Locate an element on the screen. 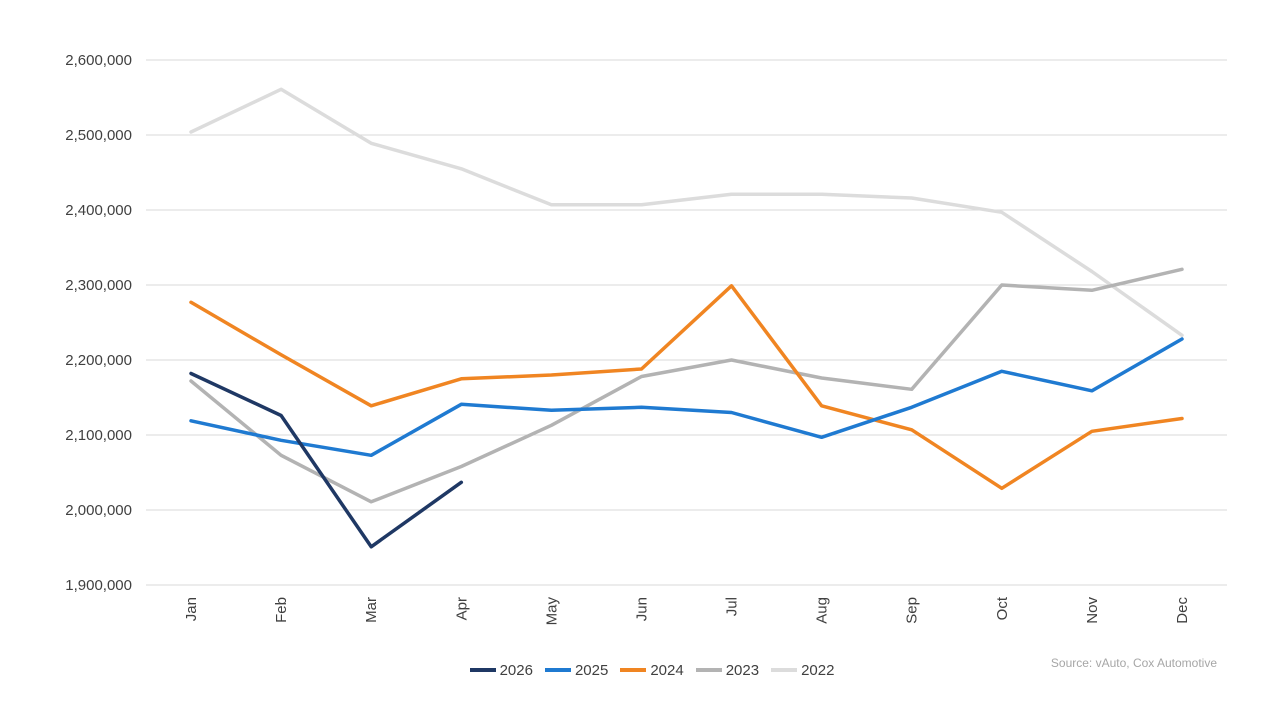  x-tick-label: Jan is located at coordinates (191, 609).